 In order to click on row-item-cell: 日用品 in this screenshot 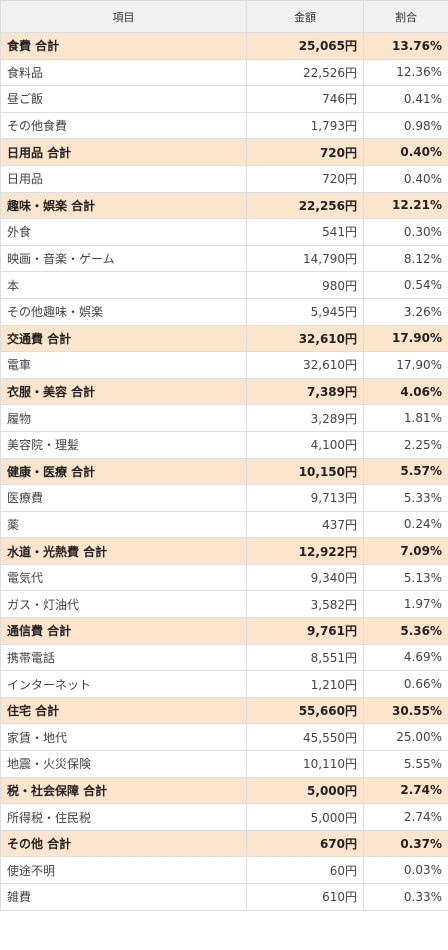, I will do `click(123, 178)`.